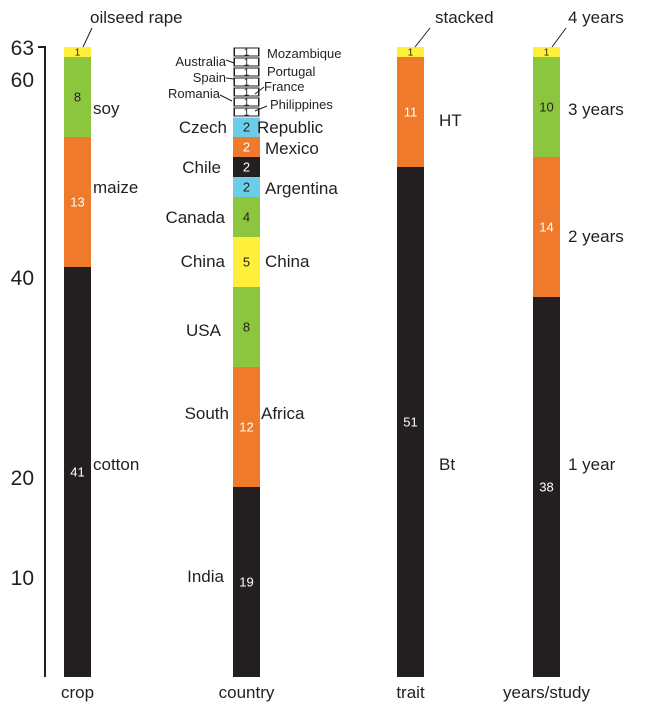 This screenshot has width=645, height=704. What do you see at coordinates (201, 167) in the screenshot?
I see `label-chile: Chile` at bounding box center [201, 167].